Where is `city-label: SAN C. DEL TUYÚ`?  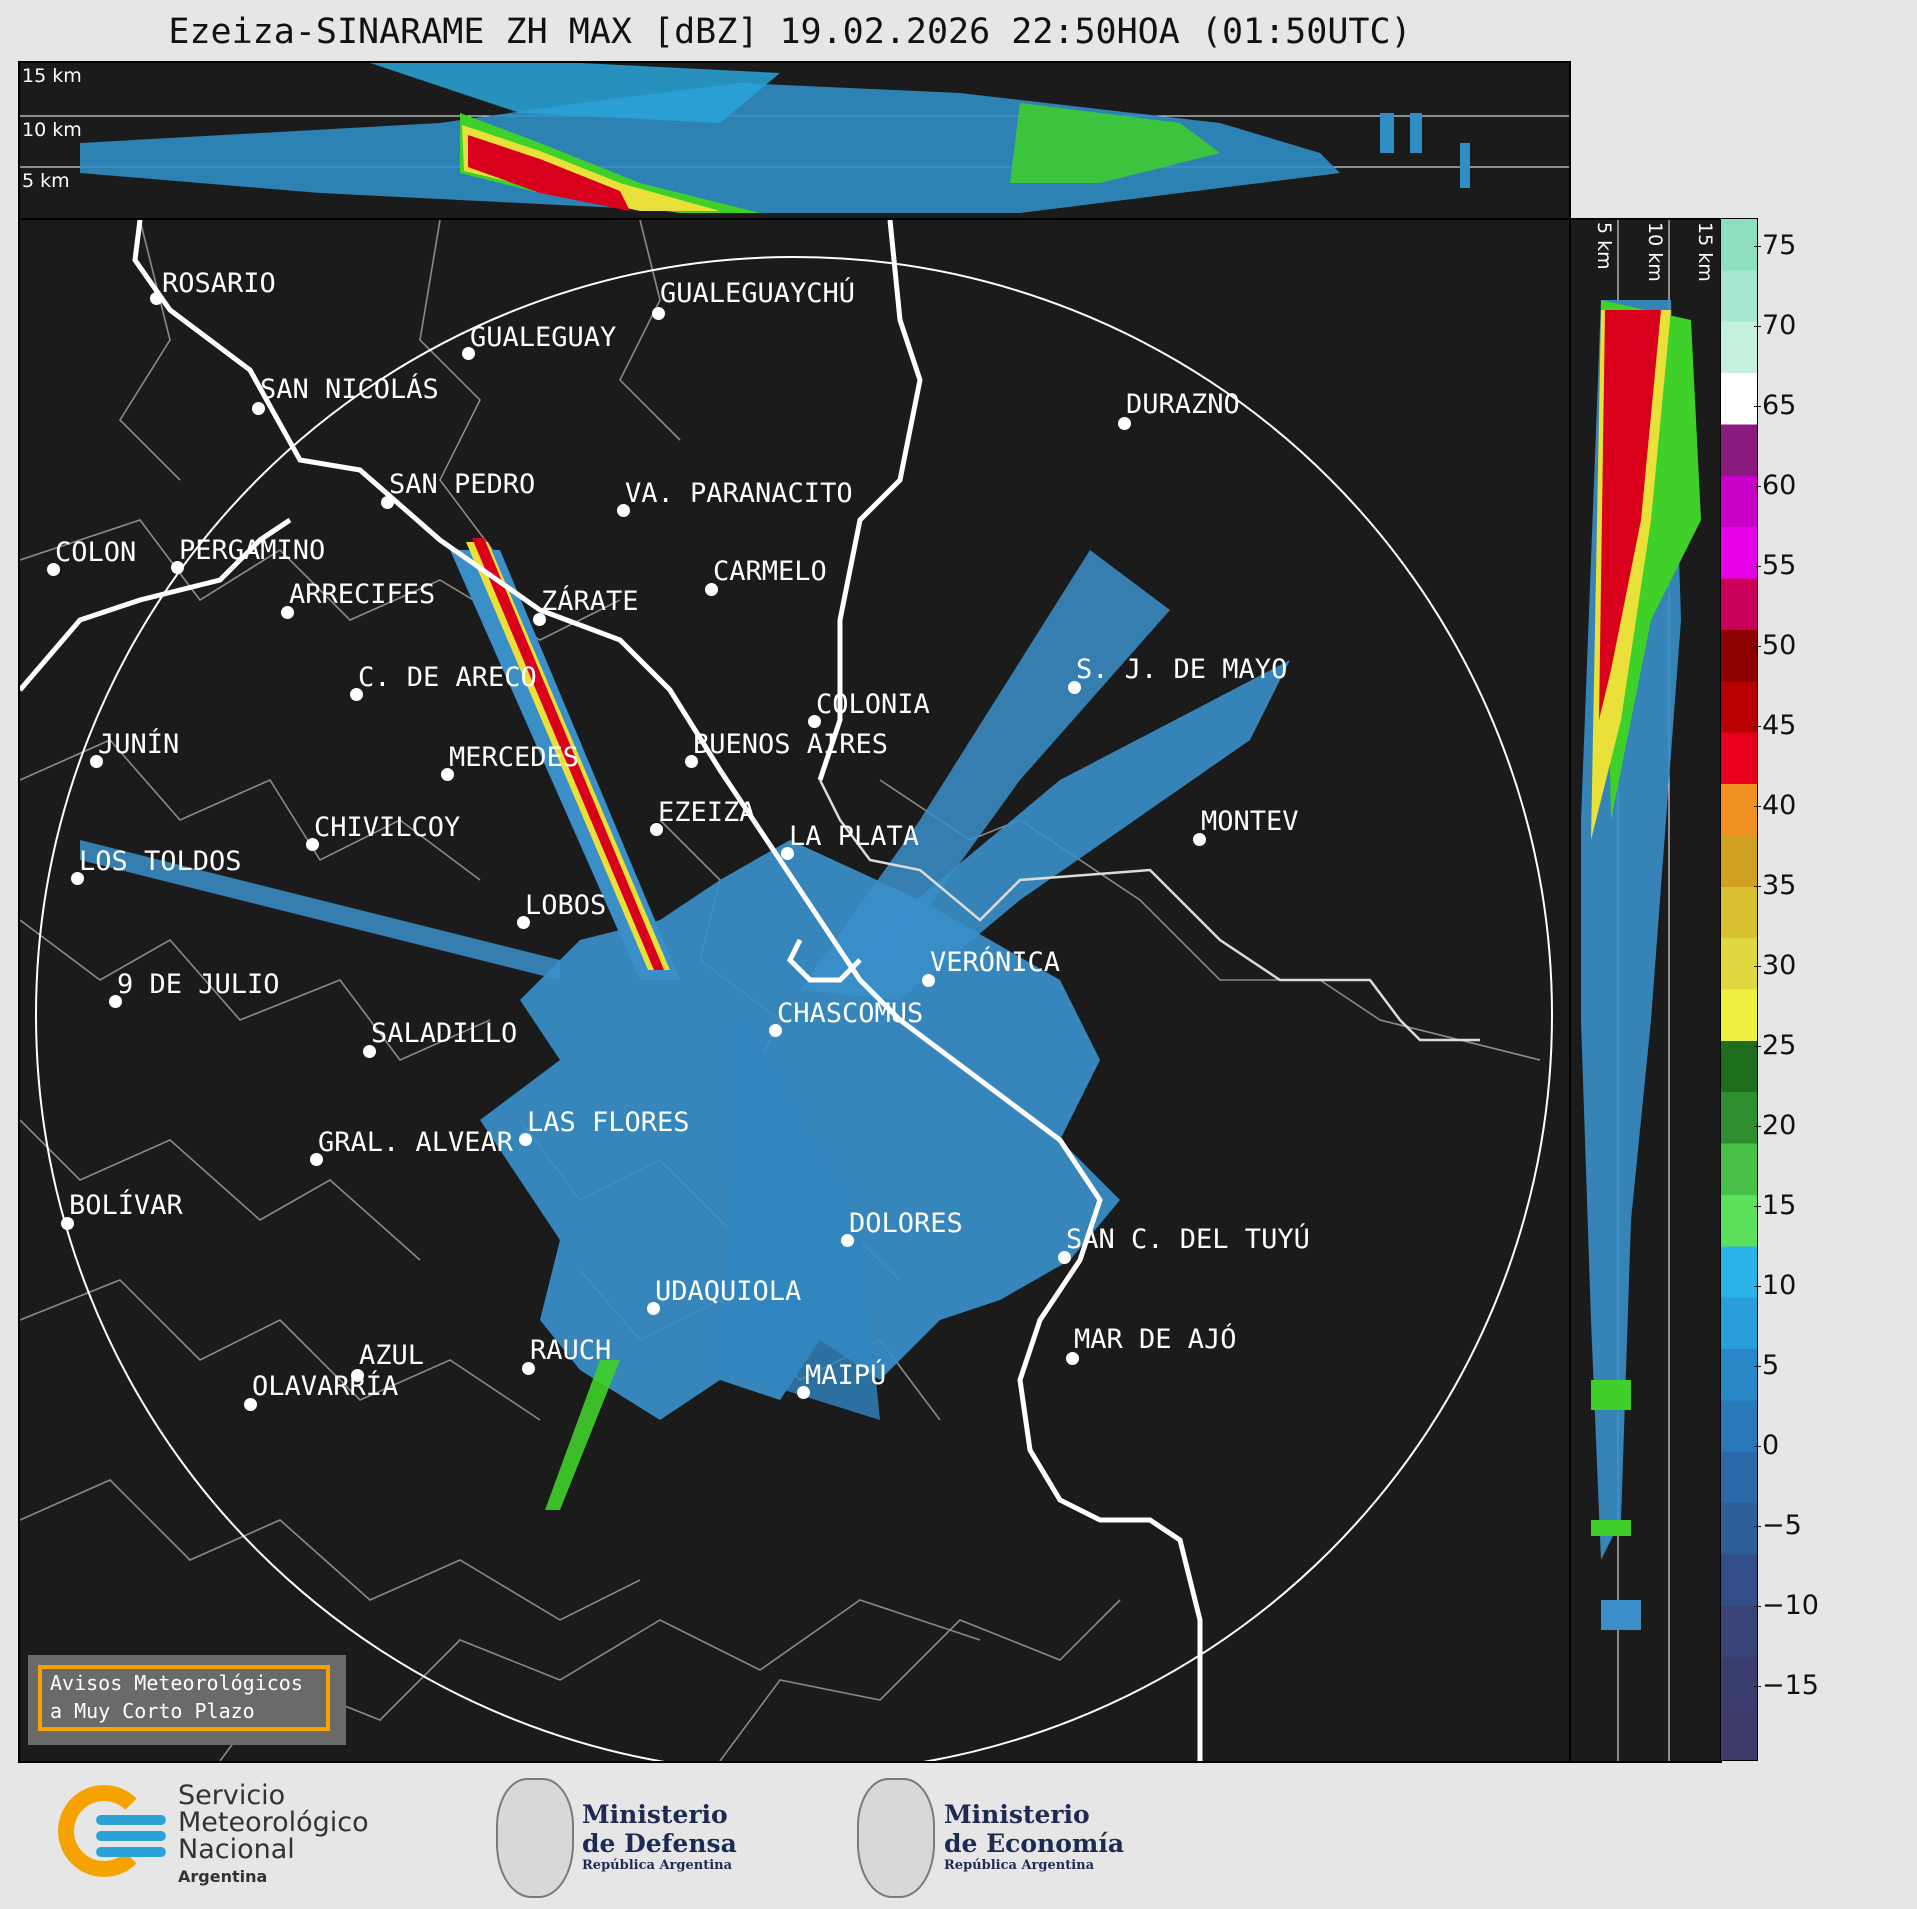 city-label: SAN C. DEL TUYÚ is located at coordinates (1188, 1239).